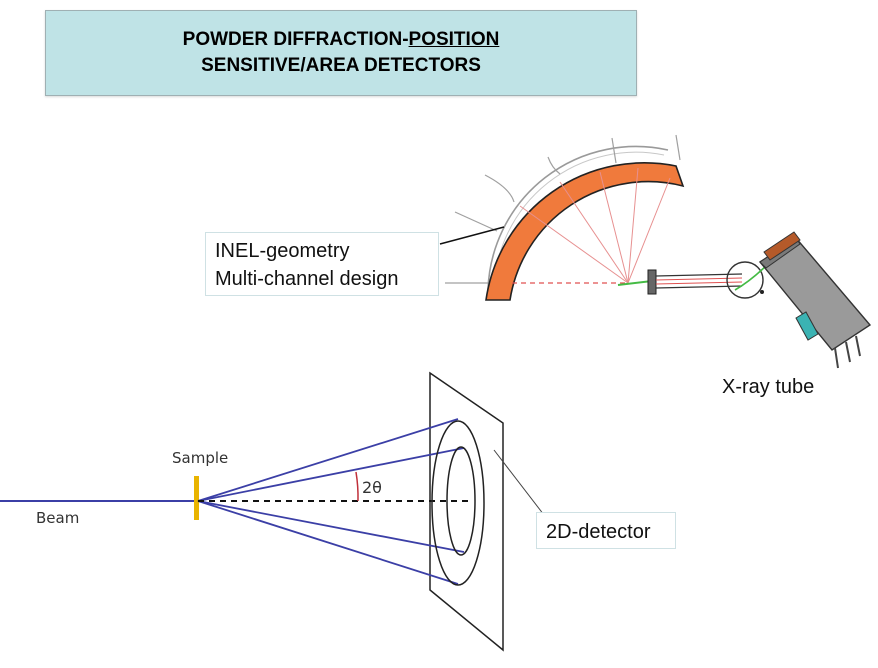 Image resolution: width=878 pixels, height=668 pixels. I want to click on title-line-1: POWDER DIFFRACTION-POSITION, so click(341, 40).